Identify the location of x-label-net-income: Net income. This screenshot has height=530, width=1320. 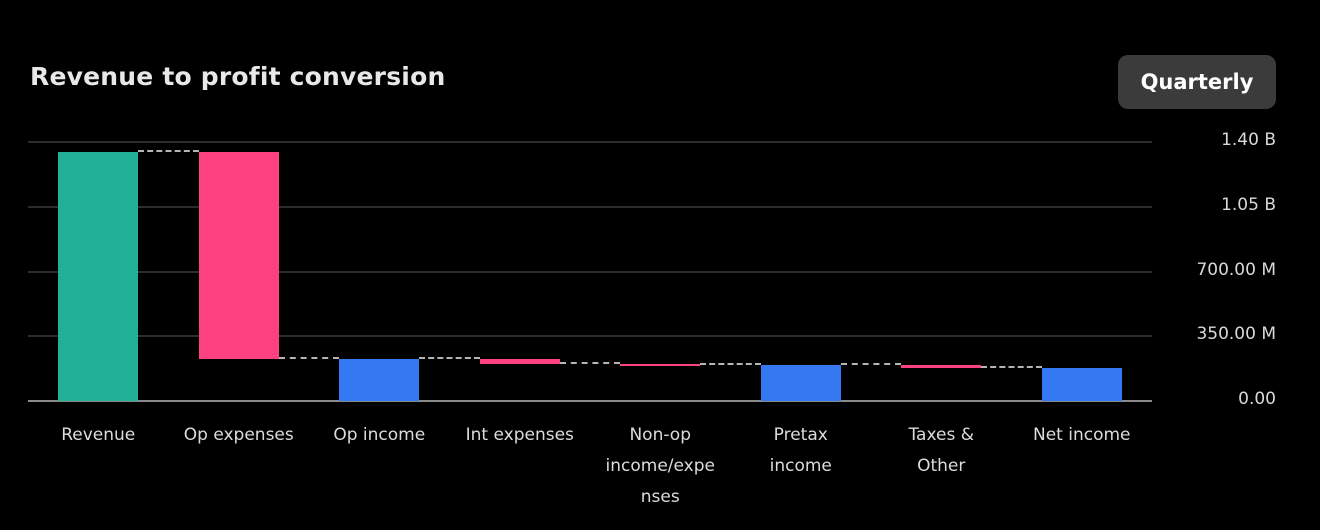
(1081, 435).